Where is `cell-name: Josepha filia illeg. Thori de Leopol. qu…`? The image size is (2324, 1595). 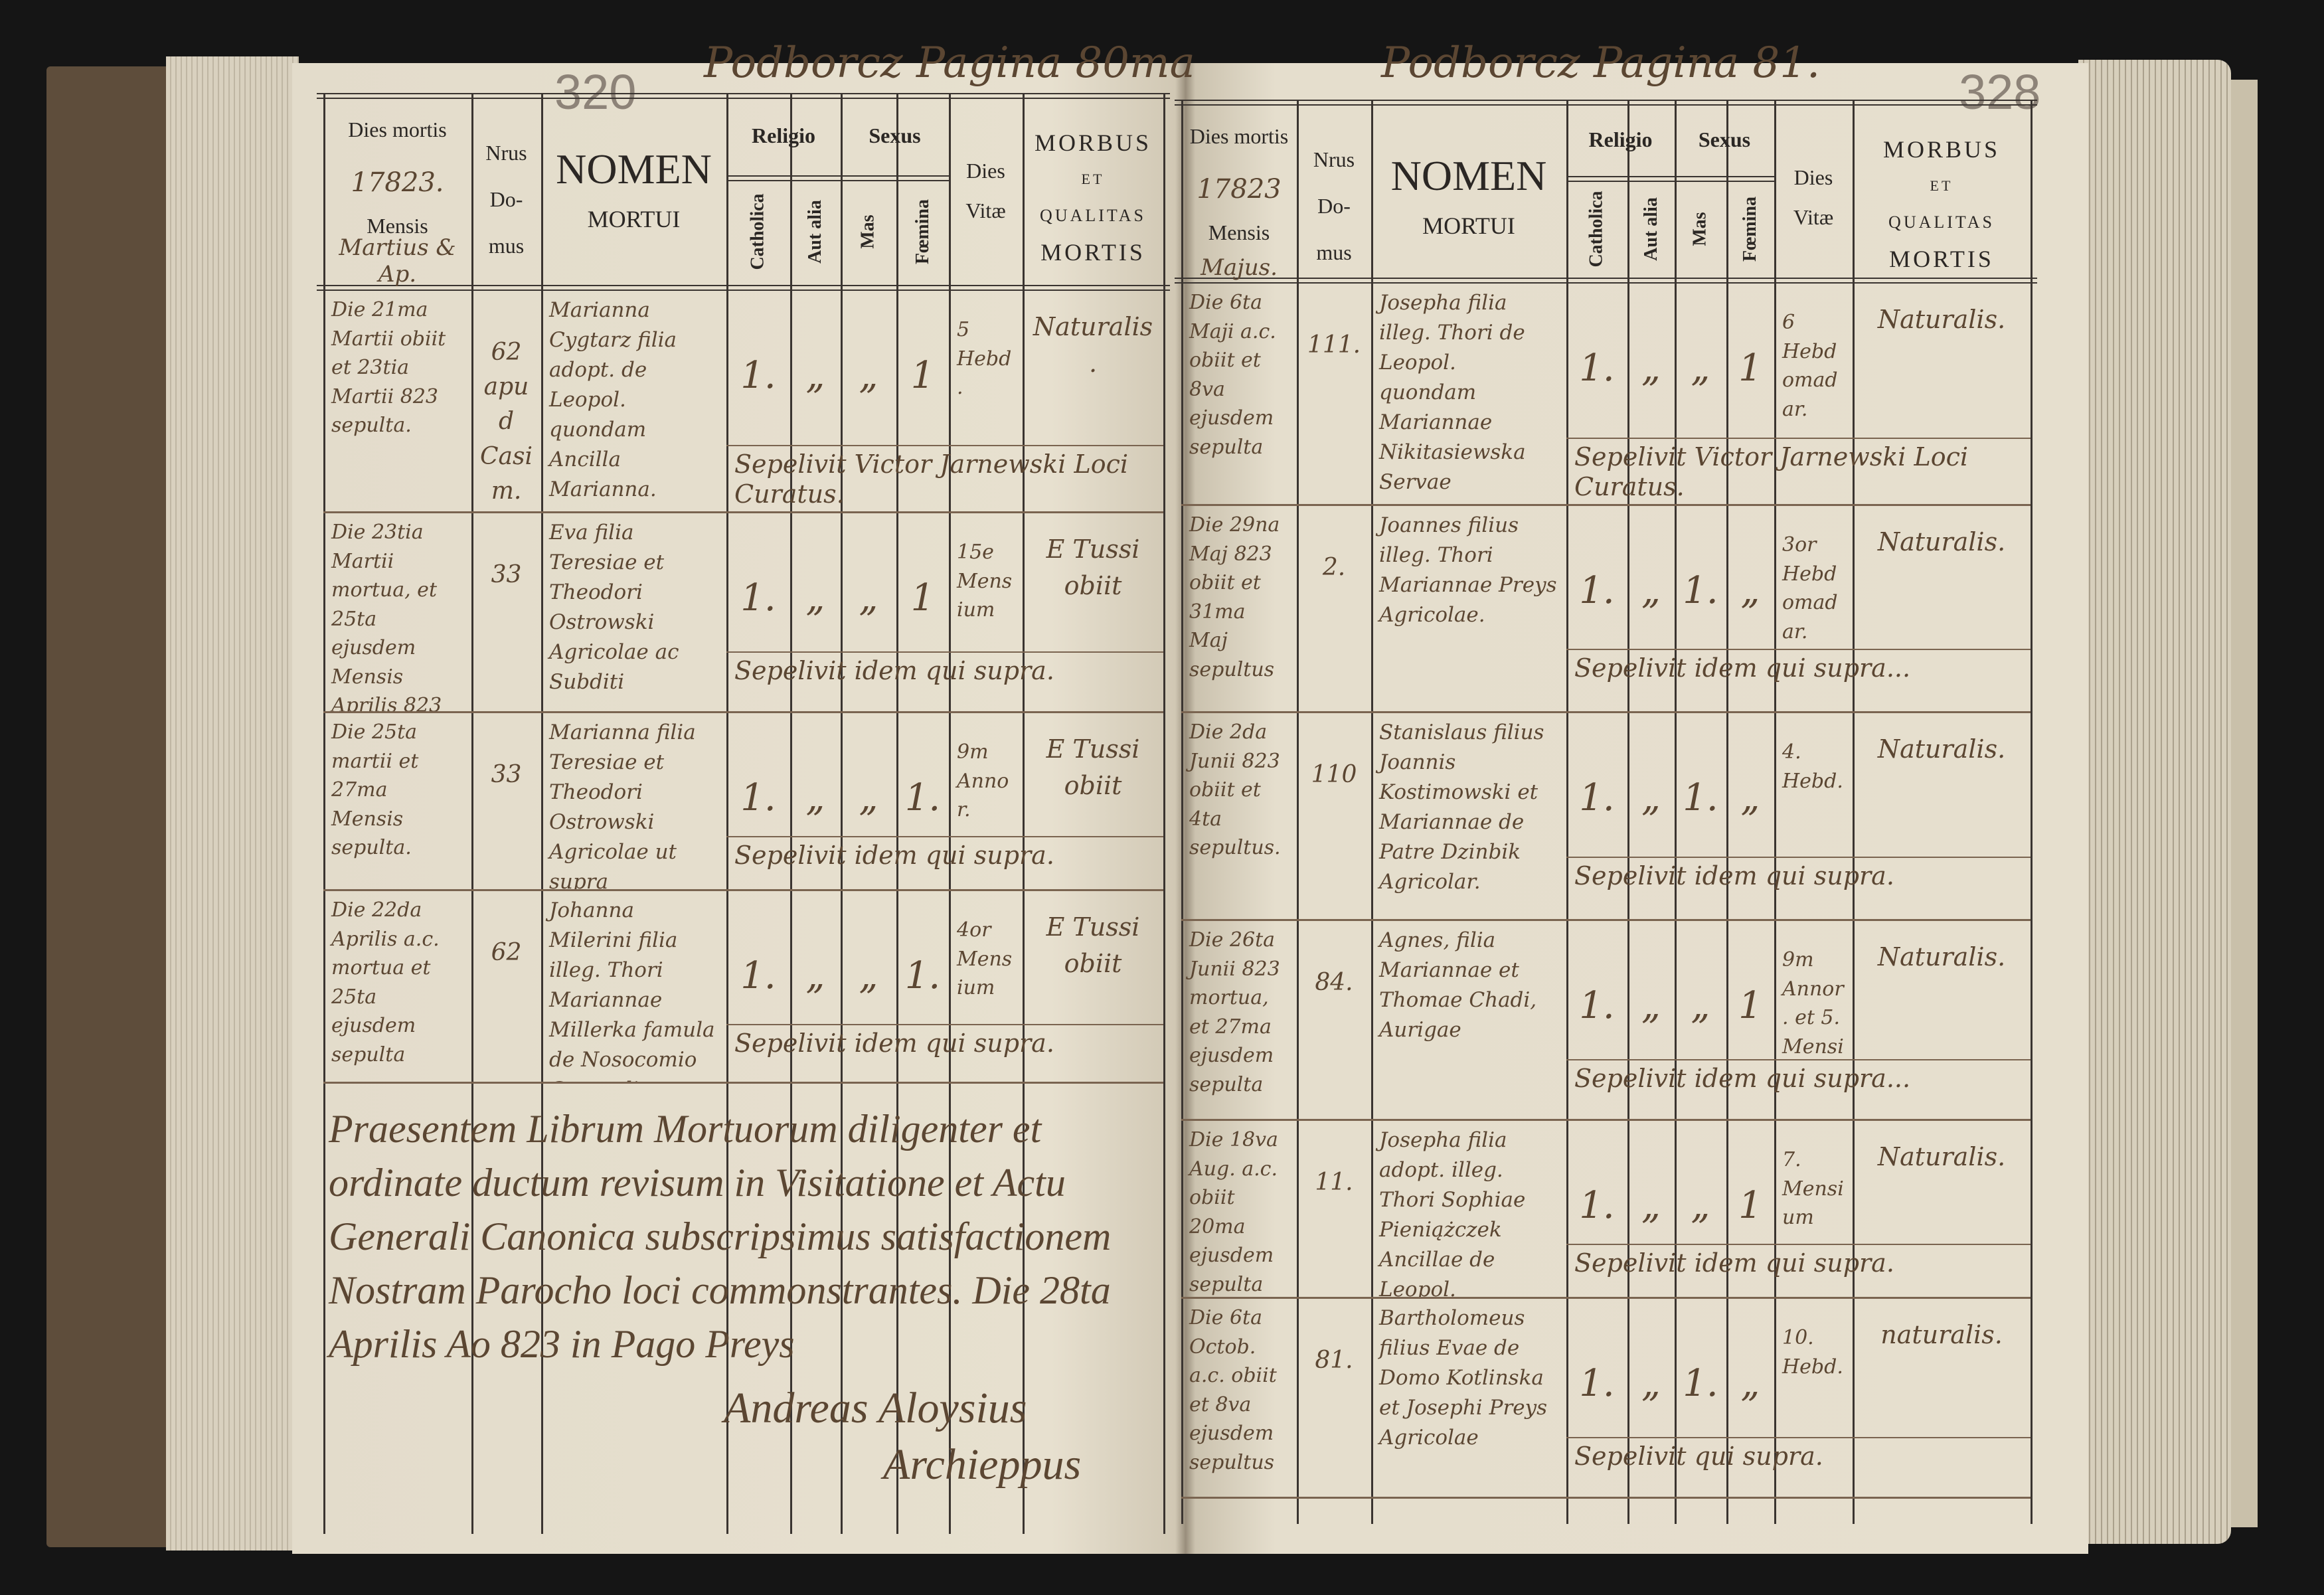 cell-name: Josepha filia illeg. Thori de Leopol. qu… is located at coordinates (1452, 392).